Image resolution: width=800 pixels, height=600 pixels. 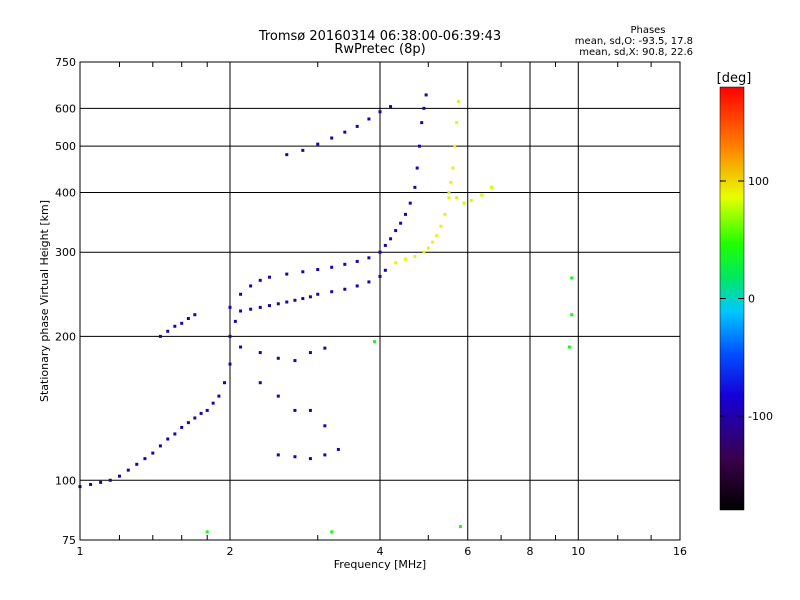 I want to click on colorbar-label: [deg], so click(x=734, y=78).